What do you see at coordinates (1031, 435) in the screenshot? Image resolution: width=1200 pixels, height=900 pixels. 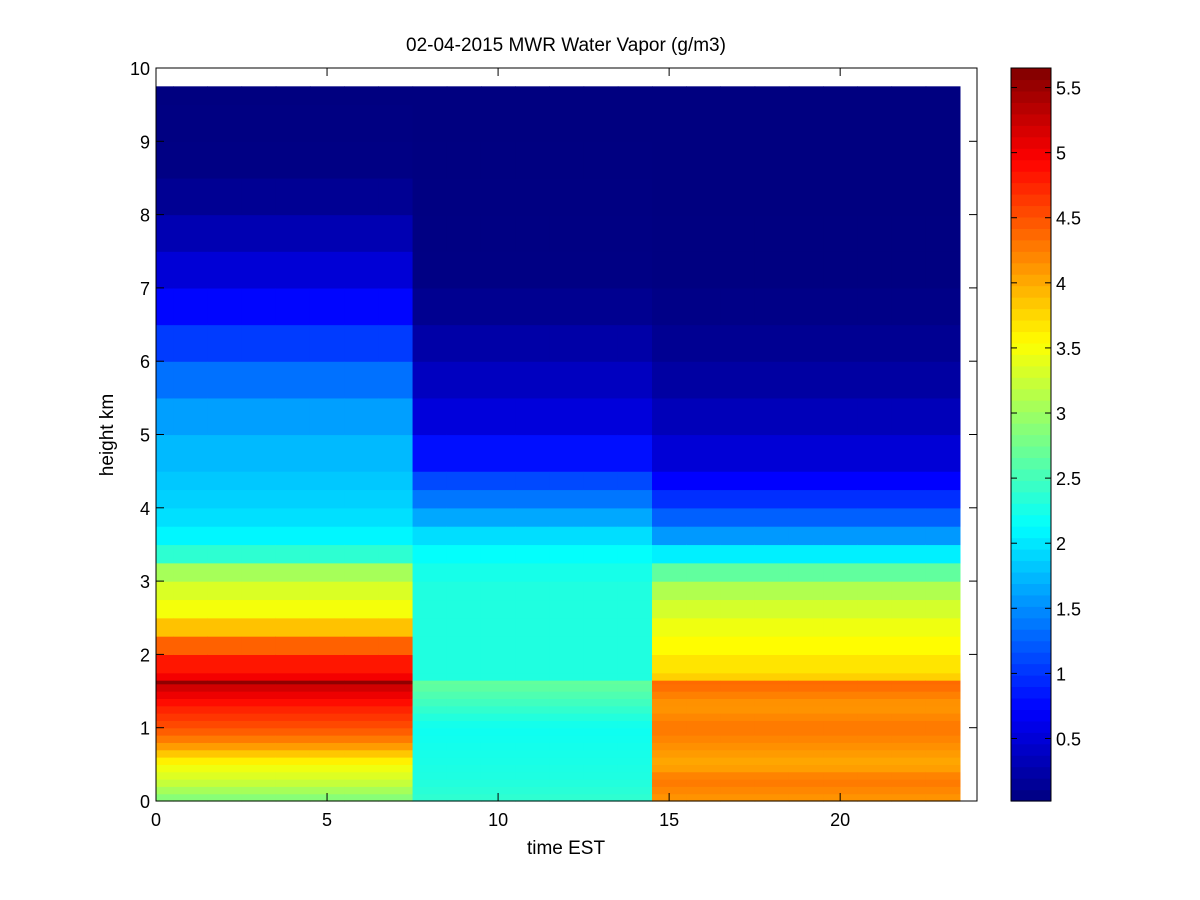 I see `colorbar-gradient` at bounding box center [1031, 435].